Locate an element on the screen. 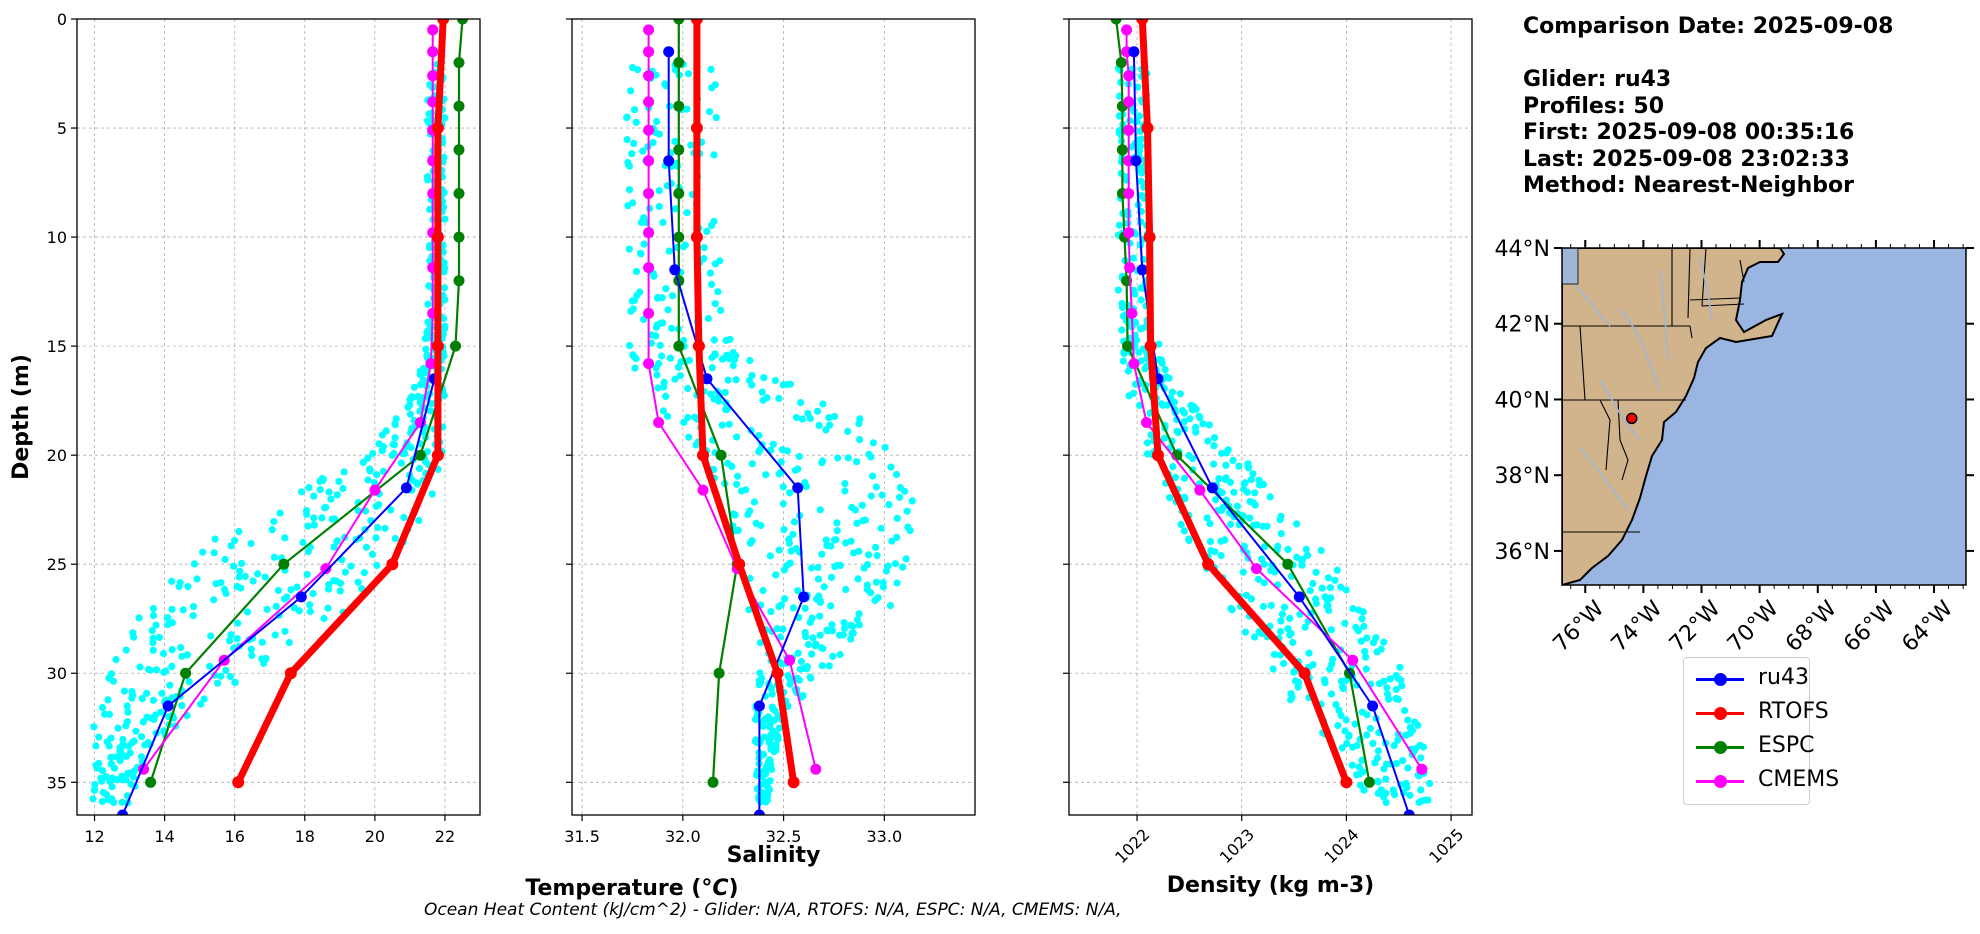  map-lon-label: 72°W is located at coordinates (1695, 626).